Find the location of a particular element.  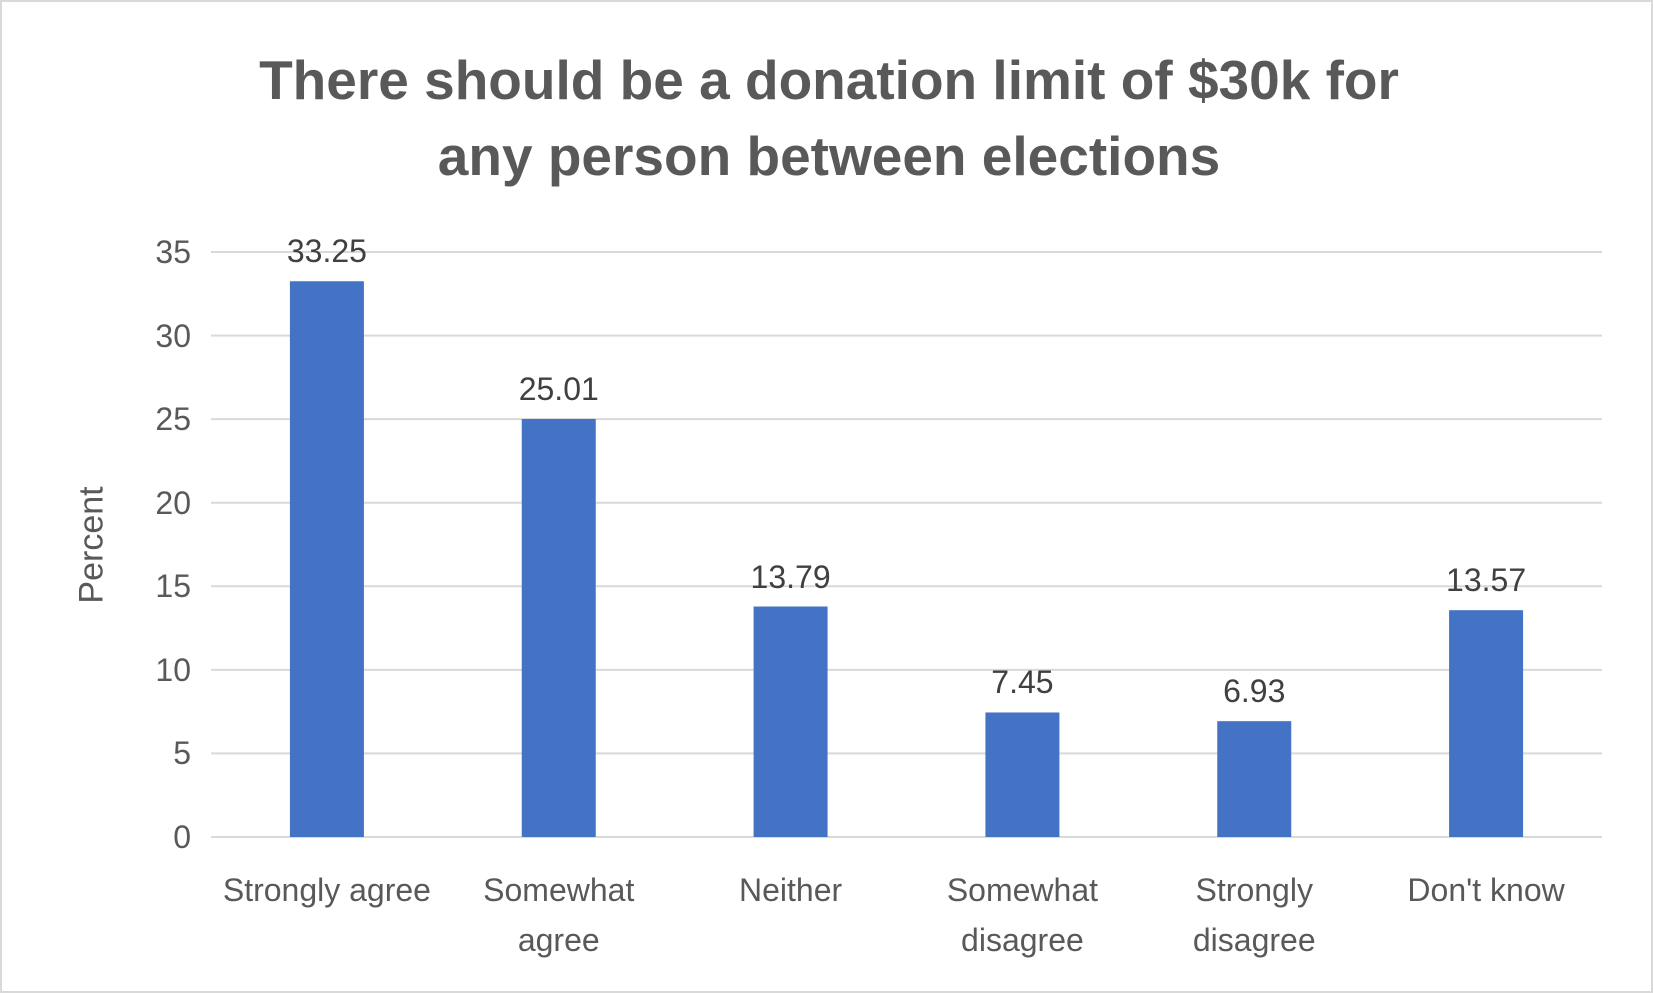

x-tick-label: Strongly agree is located at coordinates (326, 890).